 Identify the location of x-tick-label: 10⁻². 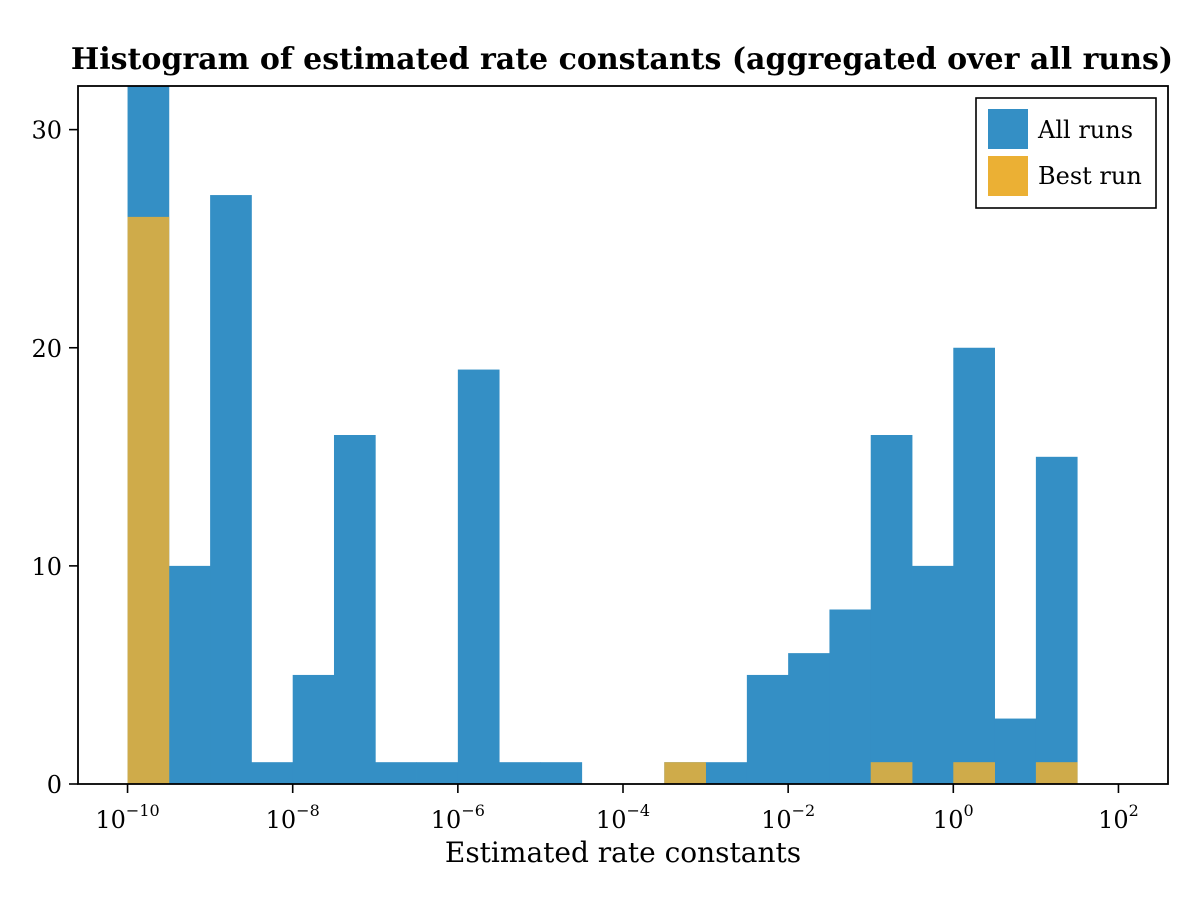
(788, 817).